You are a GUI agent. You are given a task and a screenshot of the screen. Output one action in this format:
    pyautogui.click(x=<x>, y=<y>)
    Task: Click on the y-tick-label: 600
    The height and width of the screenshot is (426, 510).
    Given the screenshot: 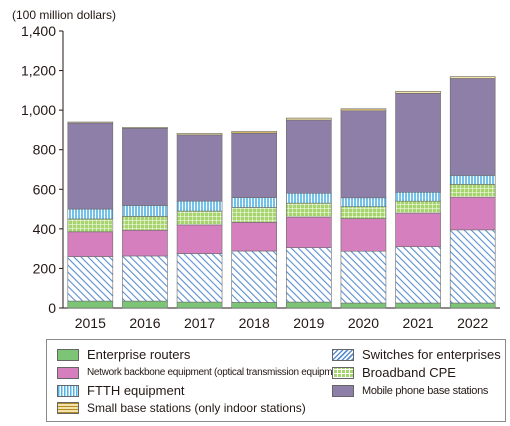 What is the action you would take?
    pyautogui.click(x=45, y=189)
    